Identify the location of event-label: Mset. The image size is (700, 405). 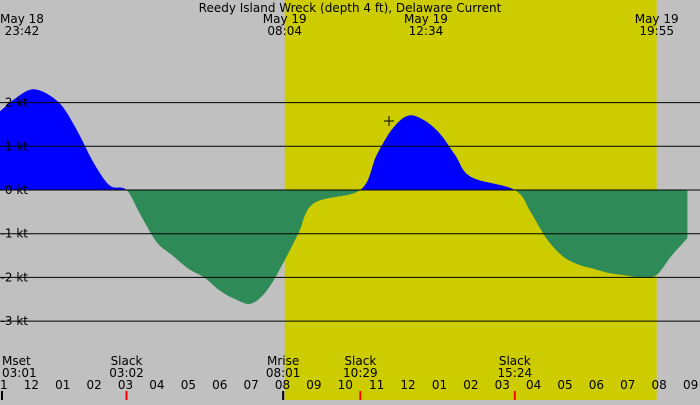
(16, 361).